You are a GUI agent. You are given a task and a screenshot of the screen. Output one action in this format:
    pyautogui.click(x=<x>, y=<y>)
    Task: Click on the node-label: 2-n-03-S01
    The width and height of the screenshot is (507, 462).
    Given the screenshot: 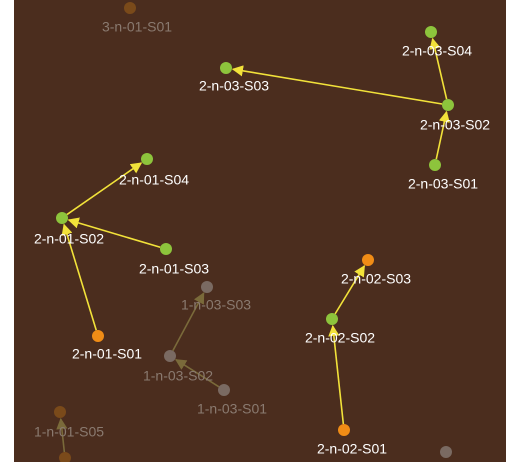 What is the action you would take?
    pyautogui.click(x=443, y=184)
    